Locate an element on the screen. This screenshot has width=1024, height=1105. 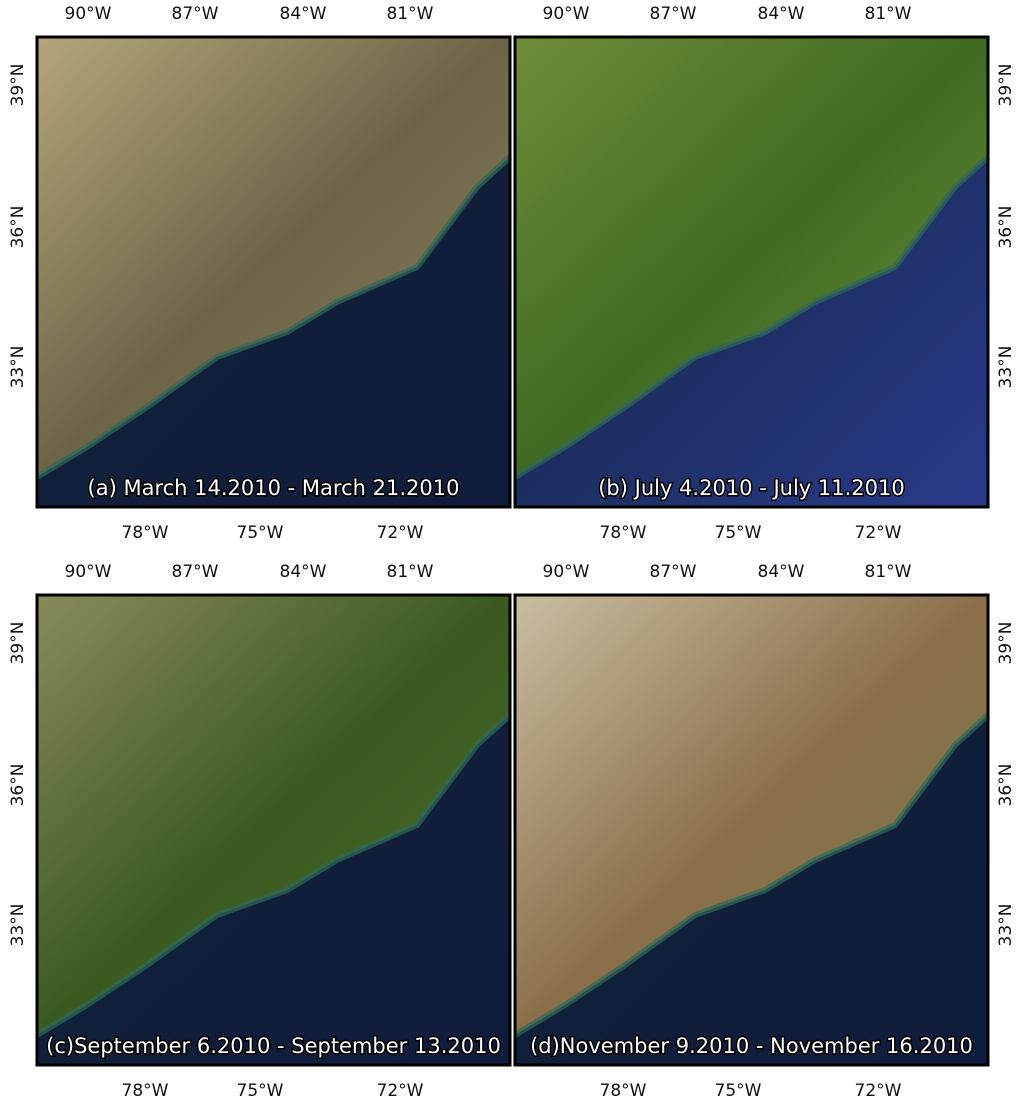
panel-caption: (a) March 14.2010 - March 21.2010 is located at coordinates (274, 488).